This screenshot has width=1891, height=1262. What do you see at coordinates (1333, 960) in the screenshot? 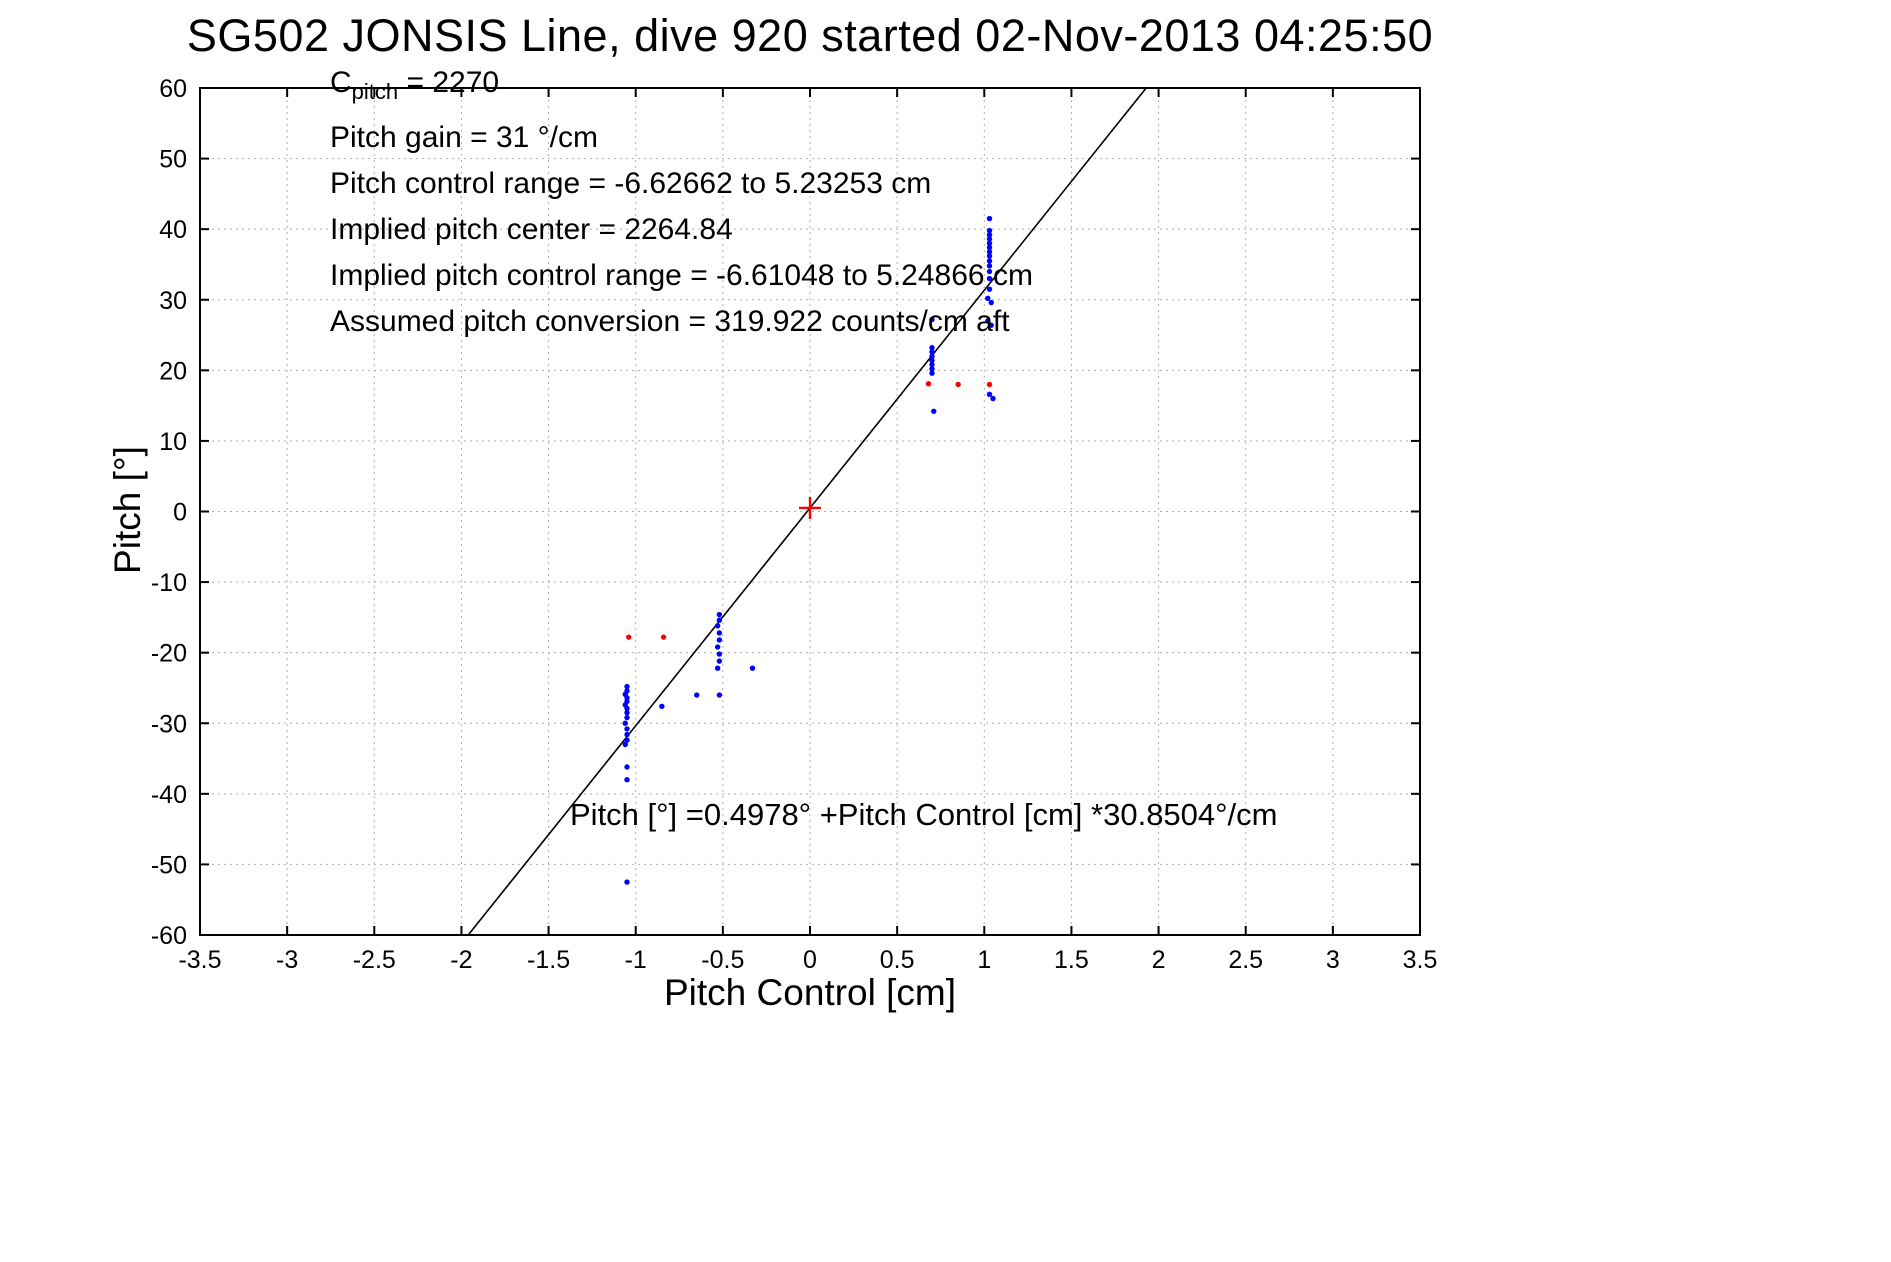
I see `x-tick-label: 3` at bounding box center [1333, 960].